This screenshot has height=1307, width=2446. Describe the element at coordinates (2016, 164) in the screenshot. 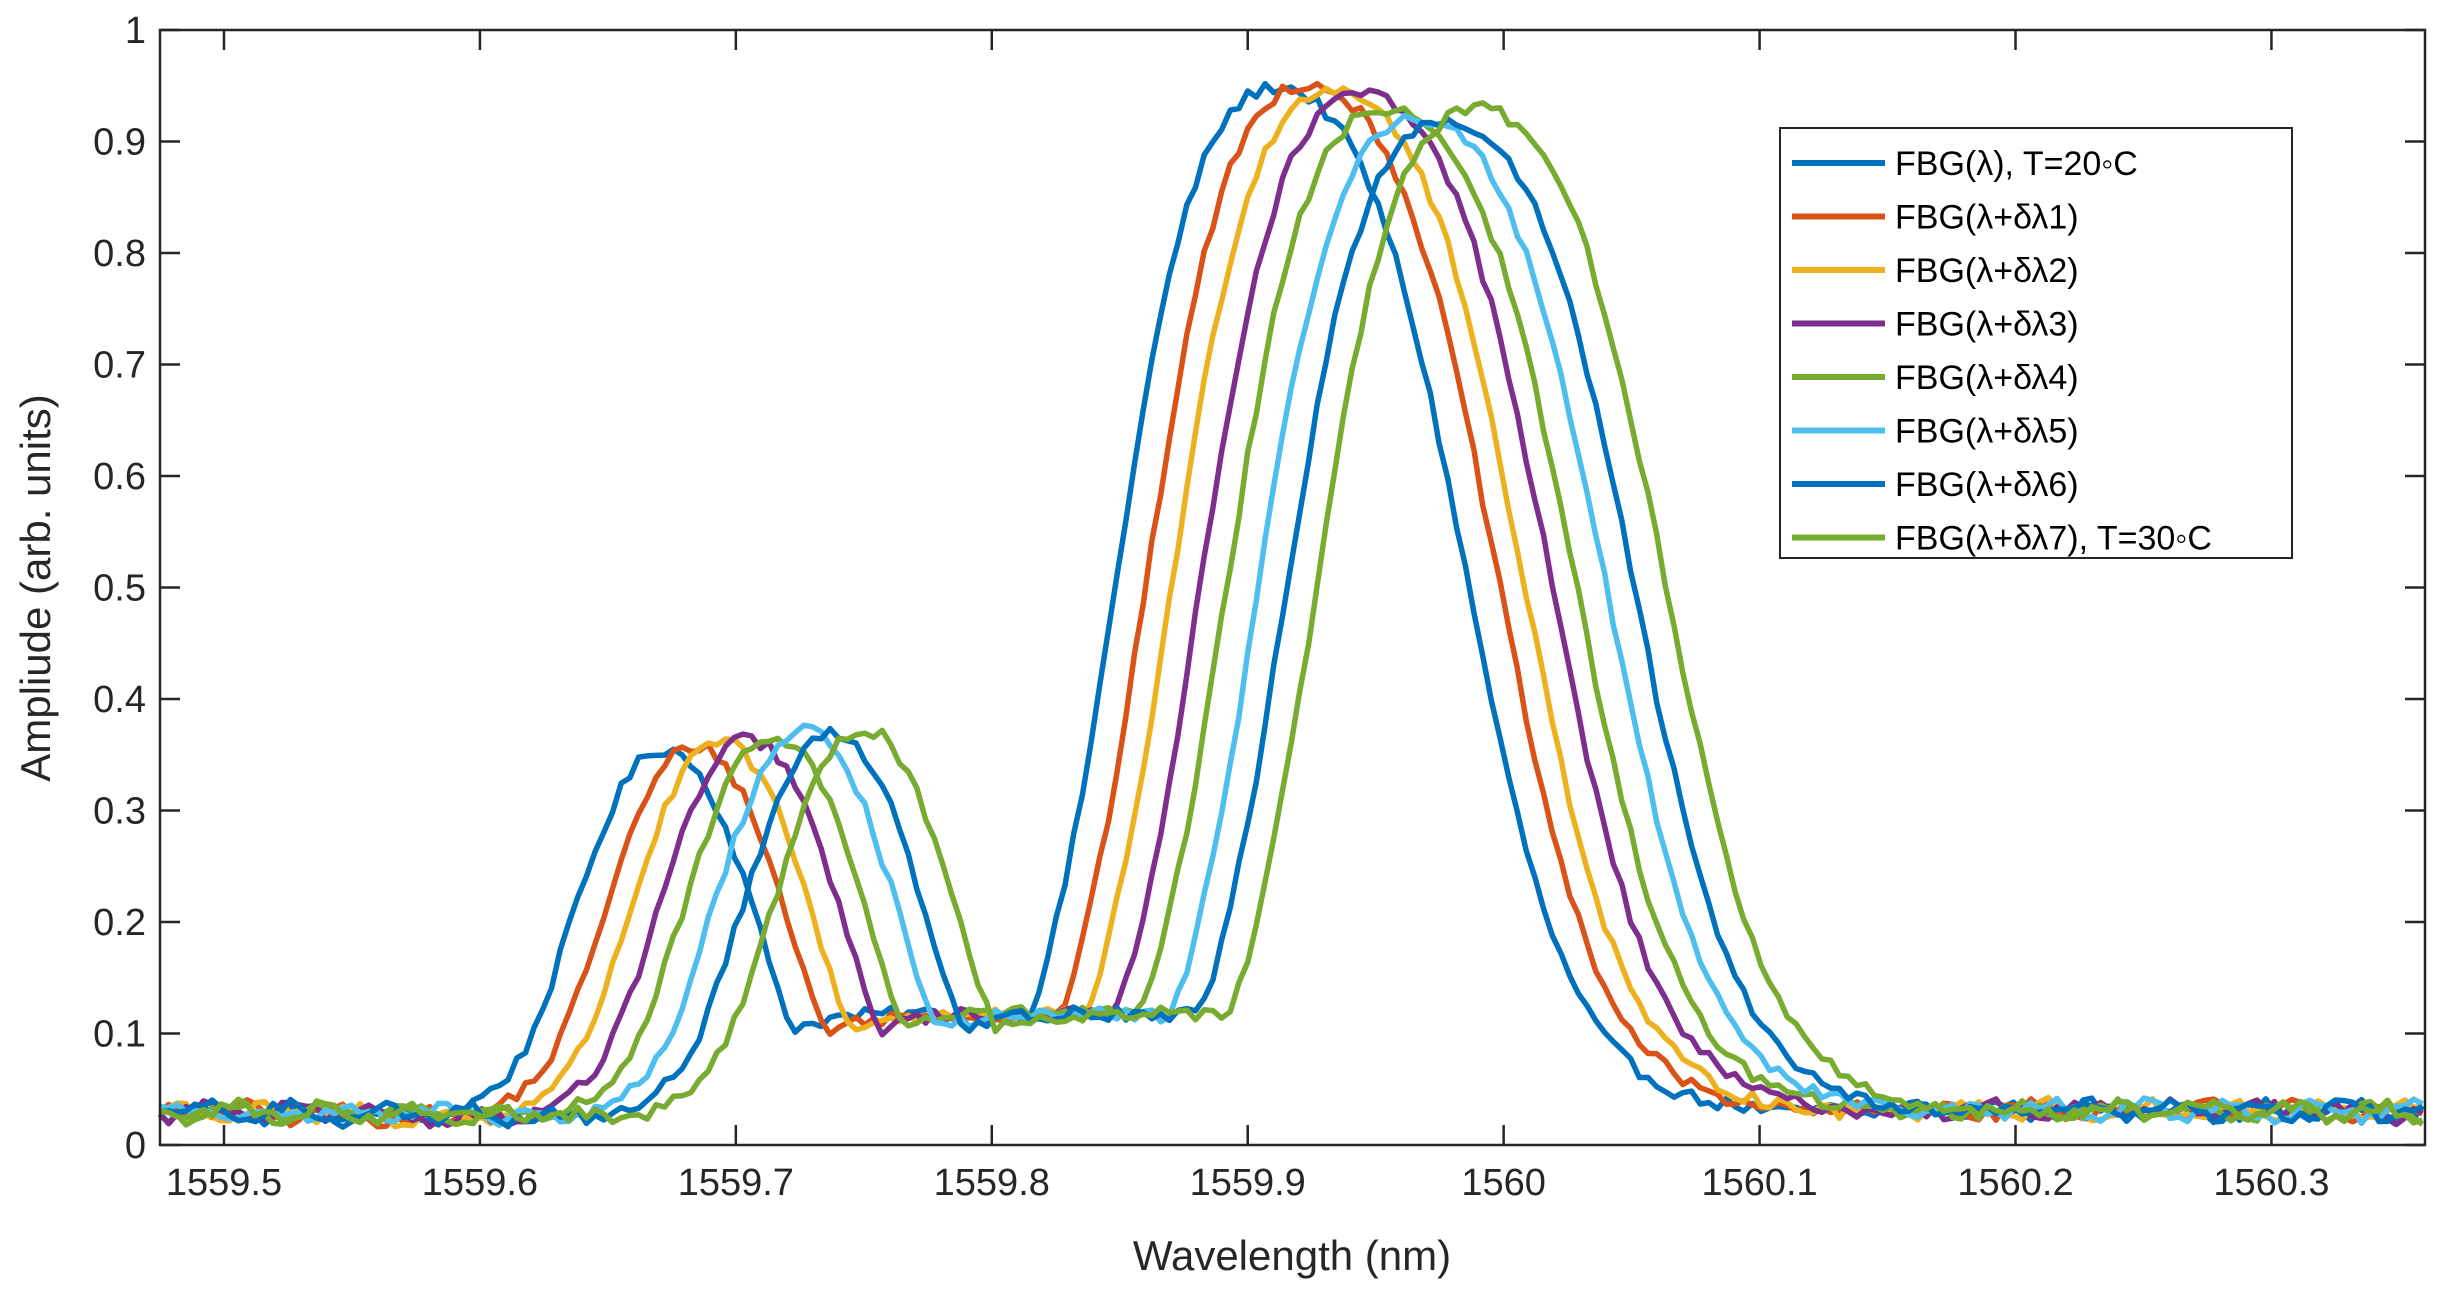

I see `legend-entry-label: FBG(λ), T=20◦C` at that location.